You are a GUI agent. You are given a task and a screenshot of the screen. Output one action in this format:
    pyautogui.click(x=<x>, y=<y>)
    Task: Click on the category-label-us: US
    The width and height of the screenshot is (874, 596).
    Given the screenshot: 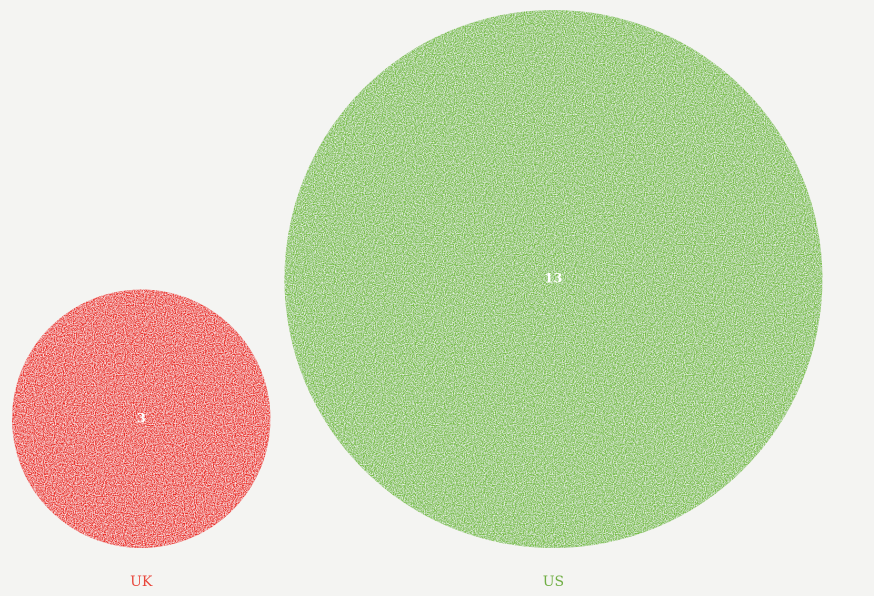 What is the action you would take?
    pyautogui.click(x=553, y=582)
    